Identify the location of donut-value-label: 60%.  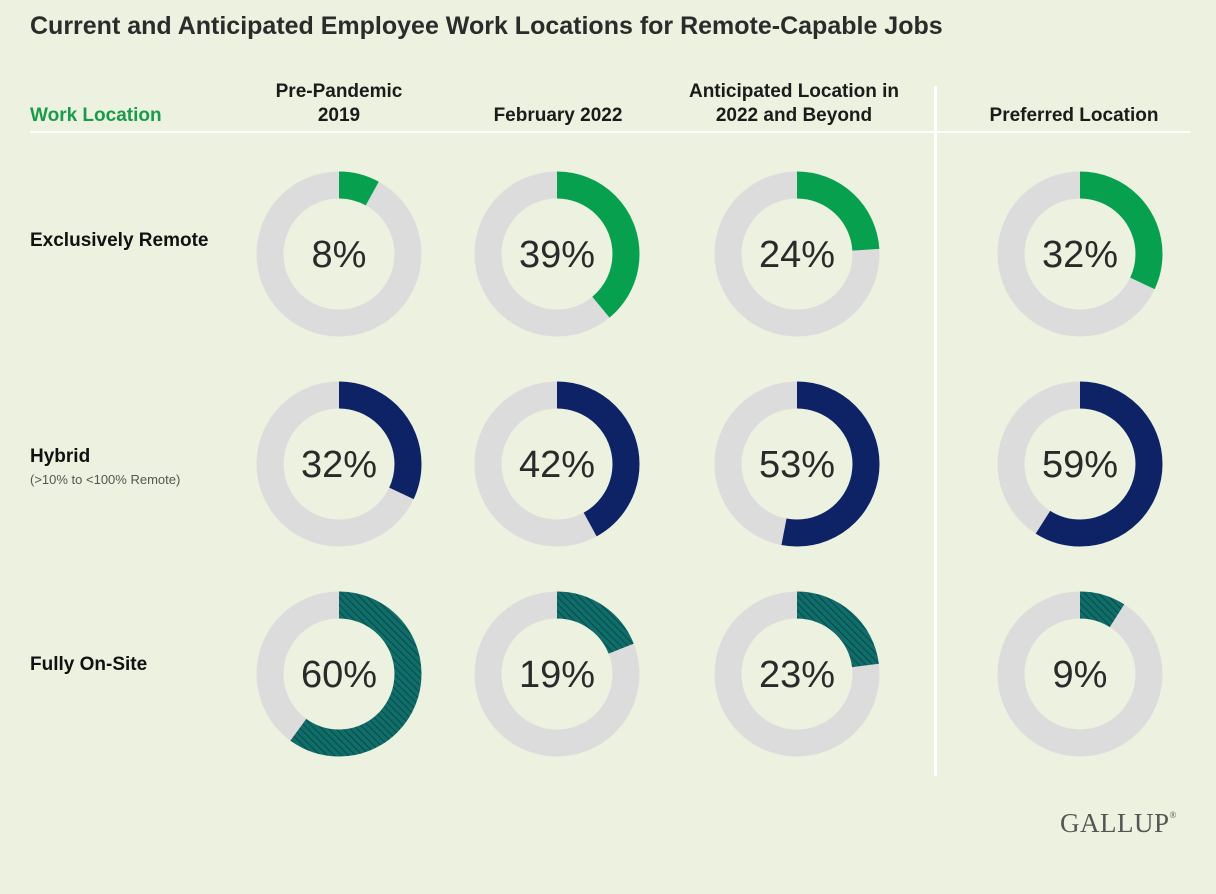
(339, 675).